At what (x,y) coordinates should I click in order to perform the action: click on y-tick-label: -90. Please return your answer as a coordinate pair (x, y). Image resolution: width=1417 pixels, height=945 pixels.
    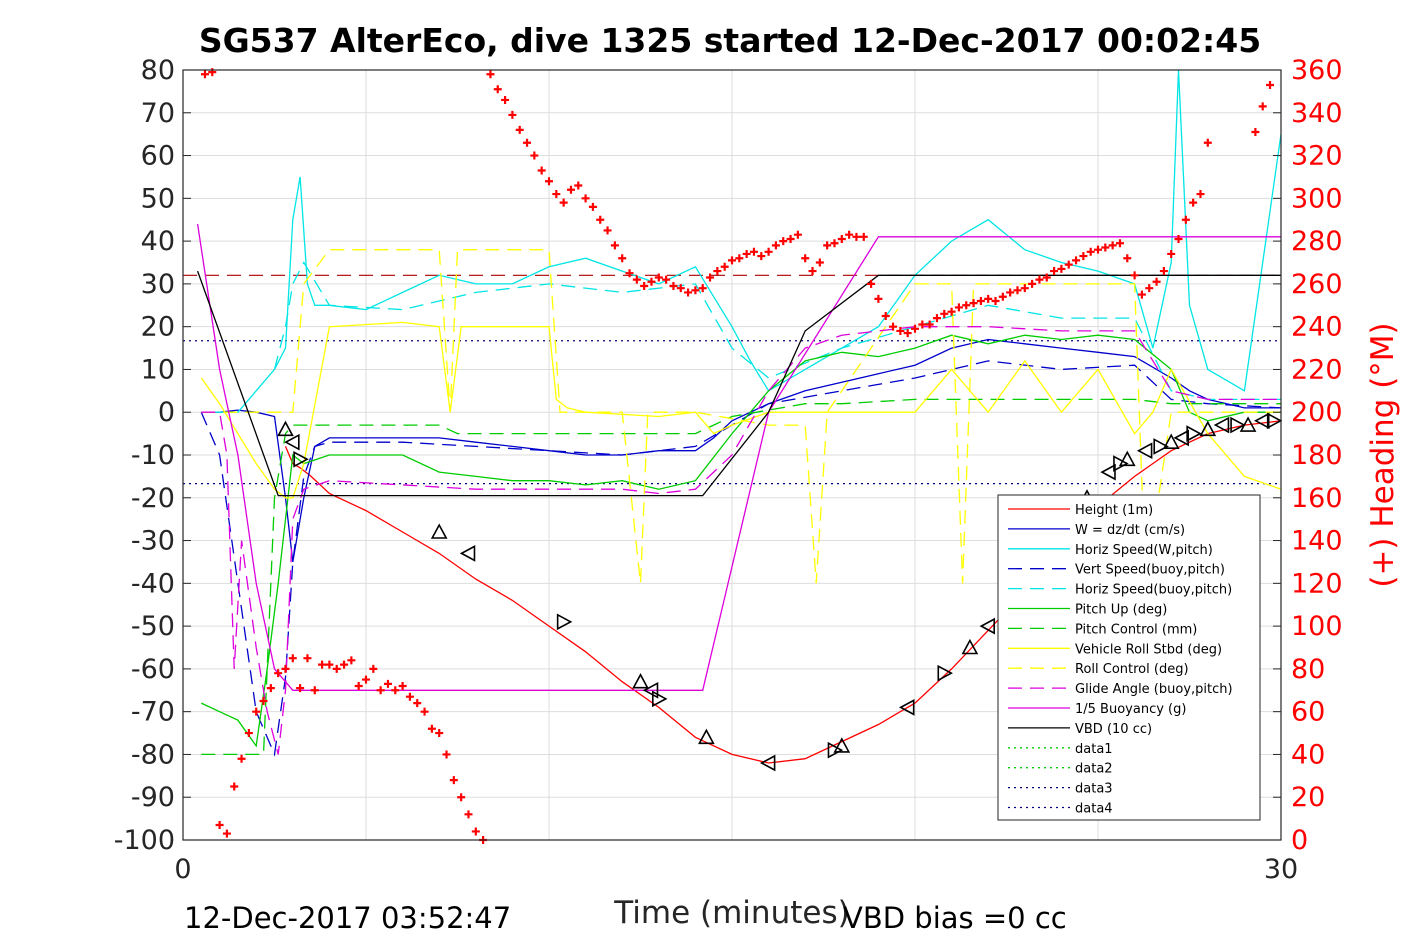
    Looking at the image, I should click on (153, 797).